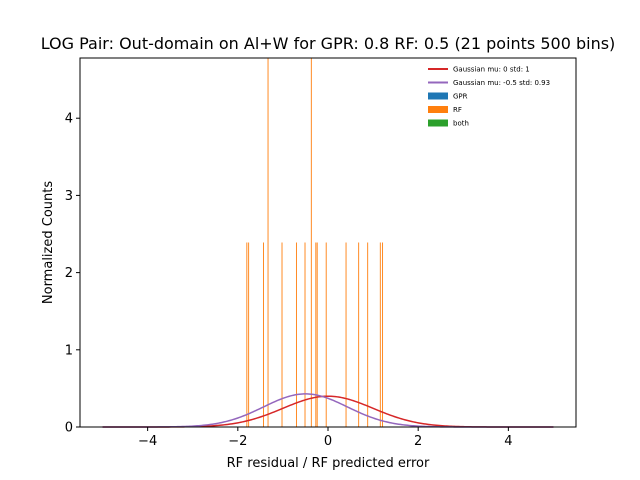 Image resolution: width=640 pixels, height=480 pixels. Describe the element at coordinates (69, 350) in the screenshot. I see `y-tick-label: 1` at that location.